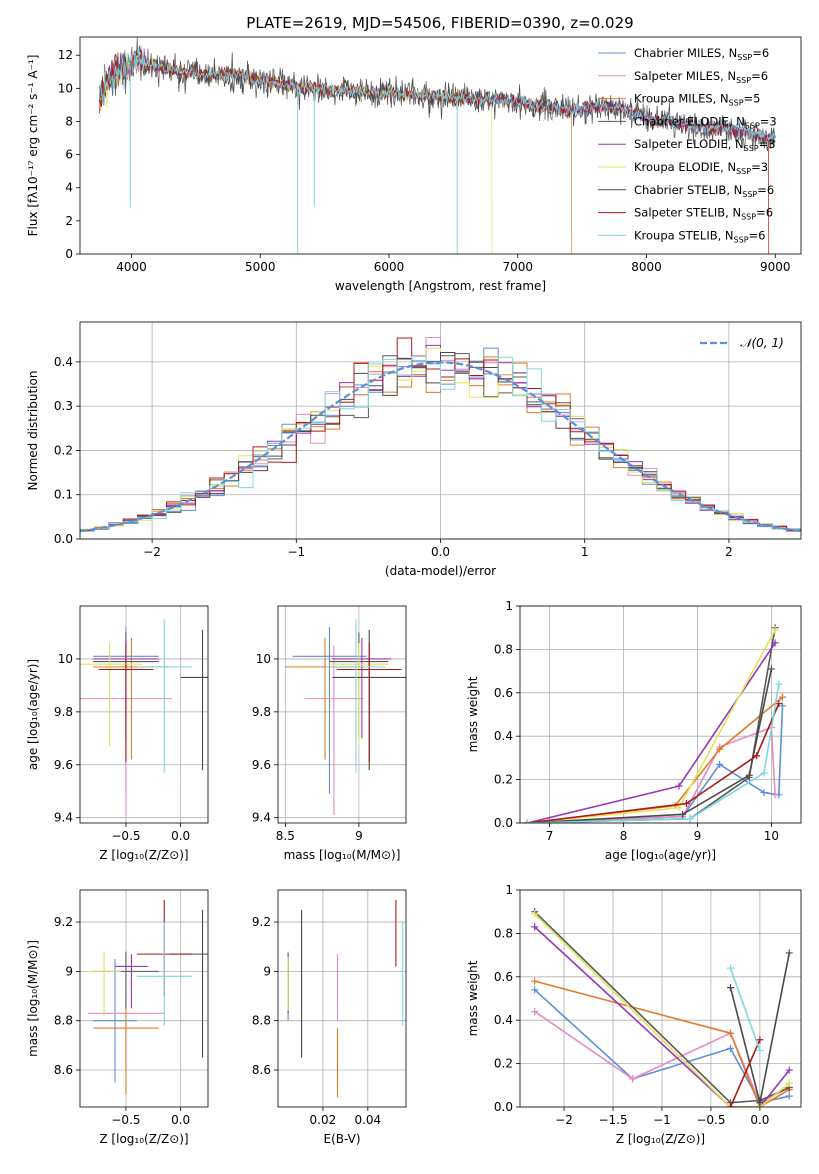  I want to click on x-tick-label: 0.04, so click(367, 1120).